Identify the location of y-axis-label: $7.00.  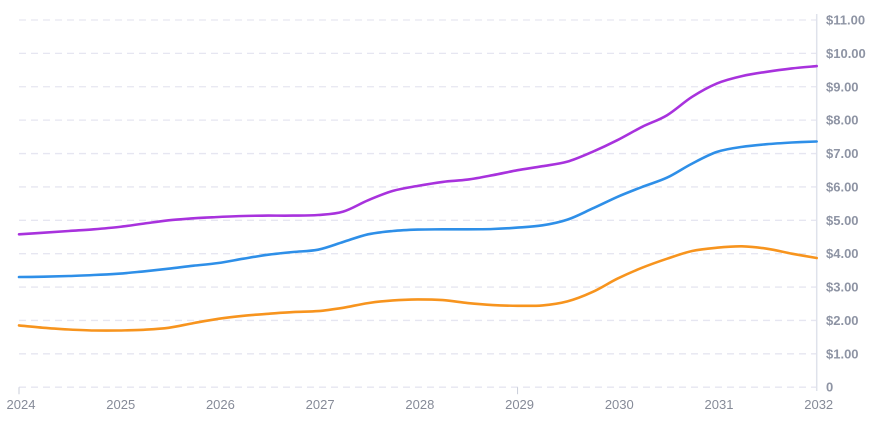
(842, 153).